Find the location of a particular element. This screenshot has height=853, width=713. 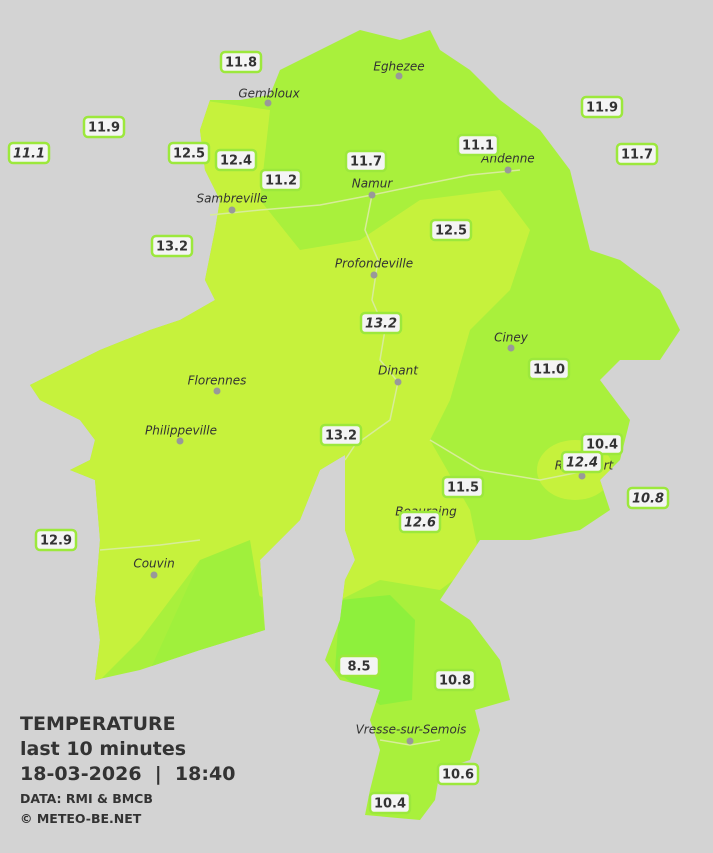

station-value: 12.9 is located at coordinates (56, 541).